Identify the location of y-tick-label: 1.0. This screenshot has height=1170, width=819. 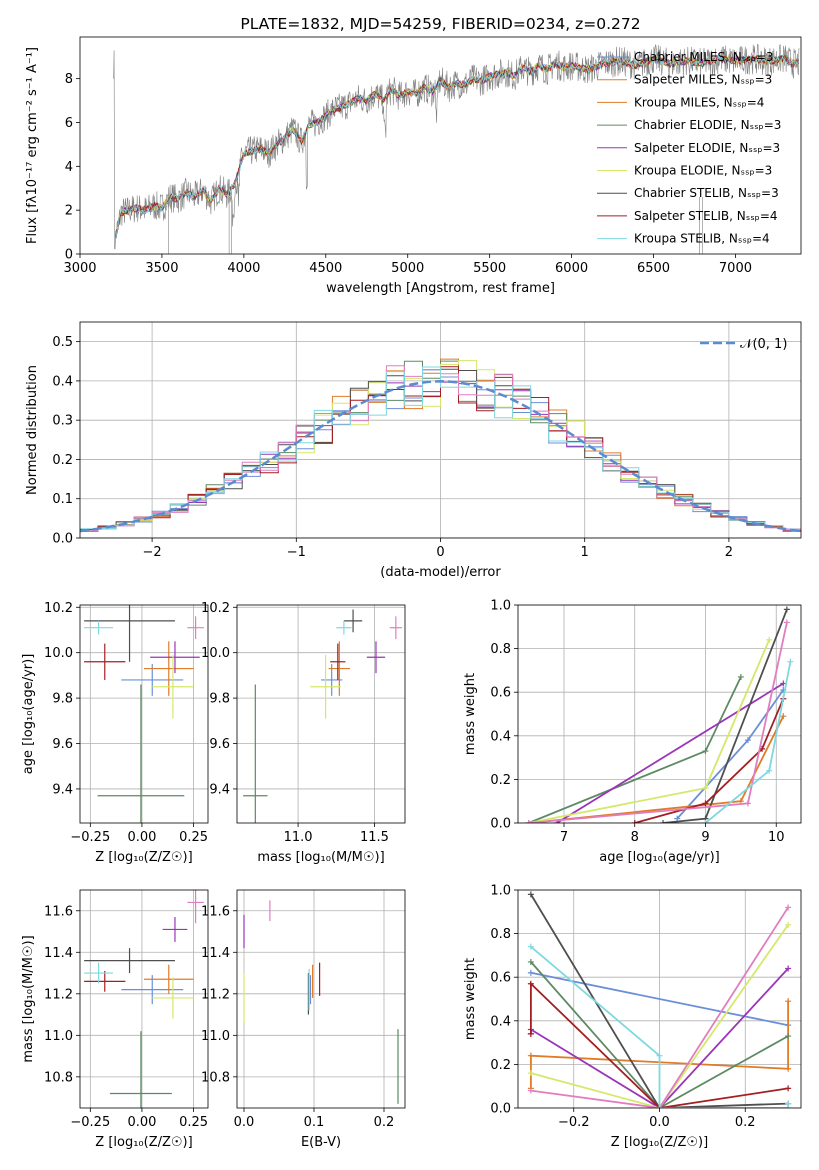
(500, 891).